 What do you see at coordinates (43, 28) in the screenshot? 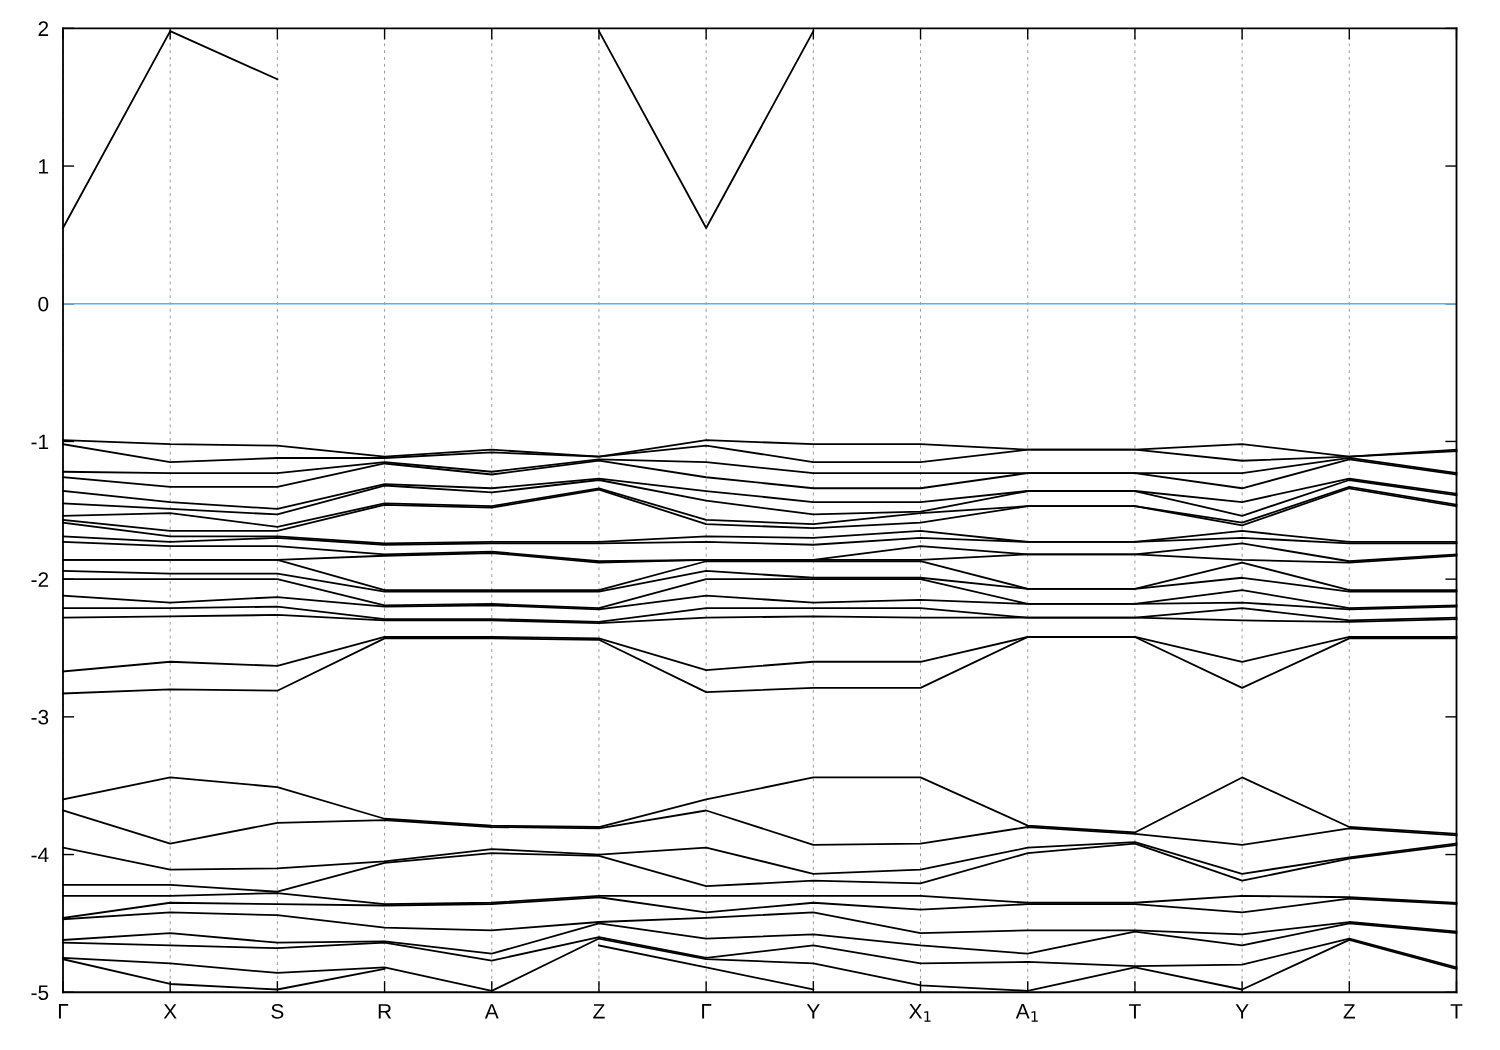
I see `y-tick-label: 2` at bounding box center [43, 28].